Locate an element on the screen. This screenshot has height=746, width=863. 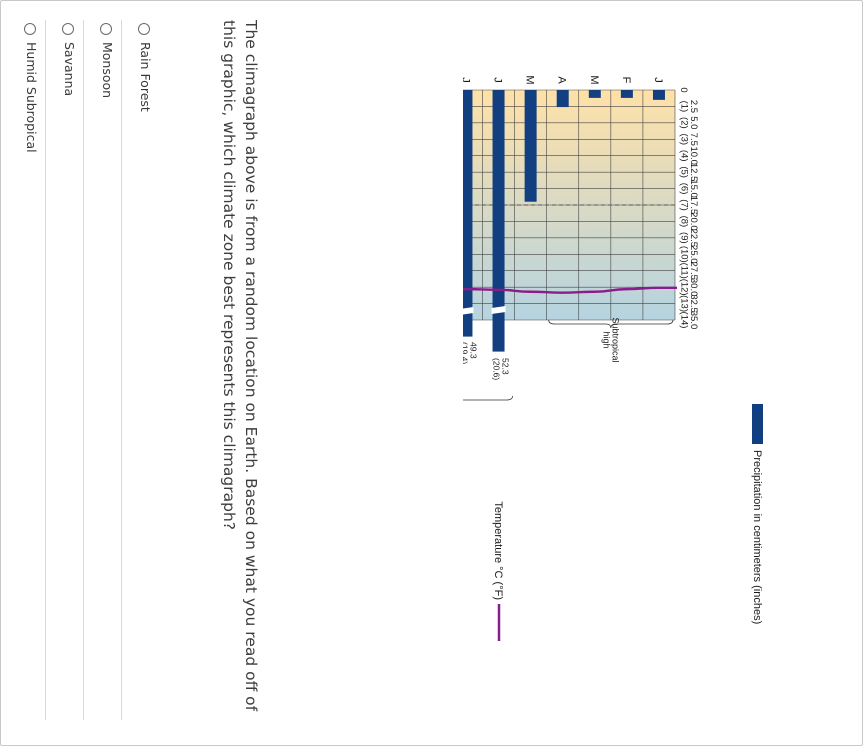
precip-tick-label: 25.0(10) is located at coordinates (689, 254).